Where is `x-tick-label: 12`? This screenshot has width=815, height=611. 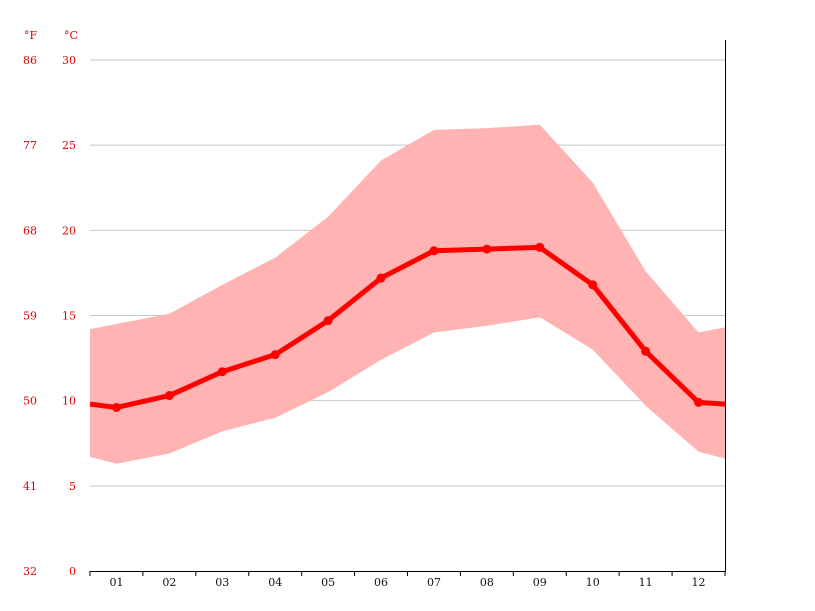 x-tick-label: 12 is located at coordinates (699, 582).